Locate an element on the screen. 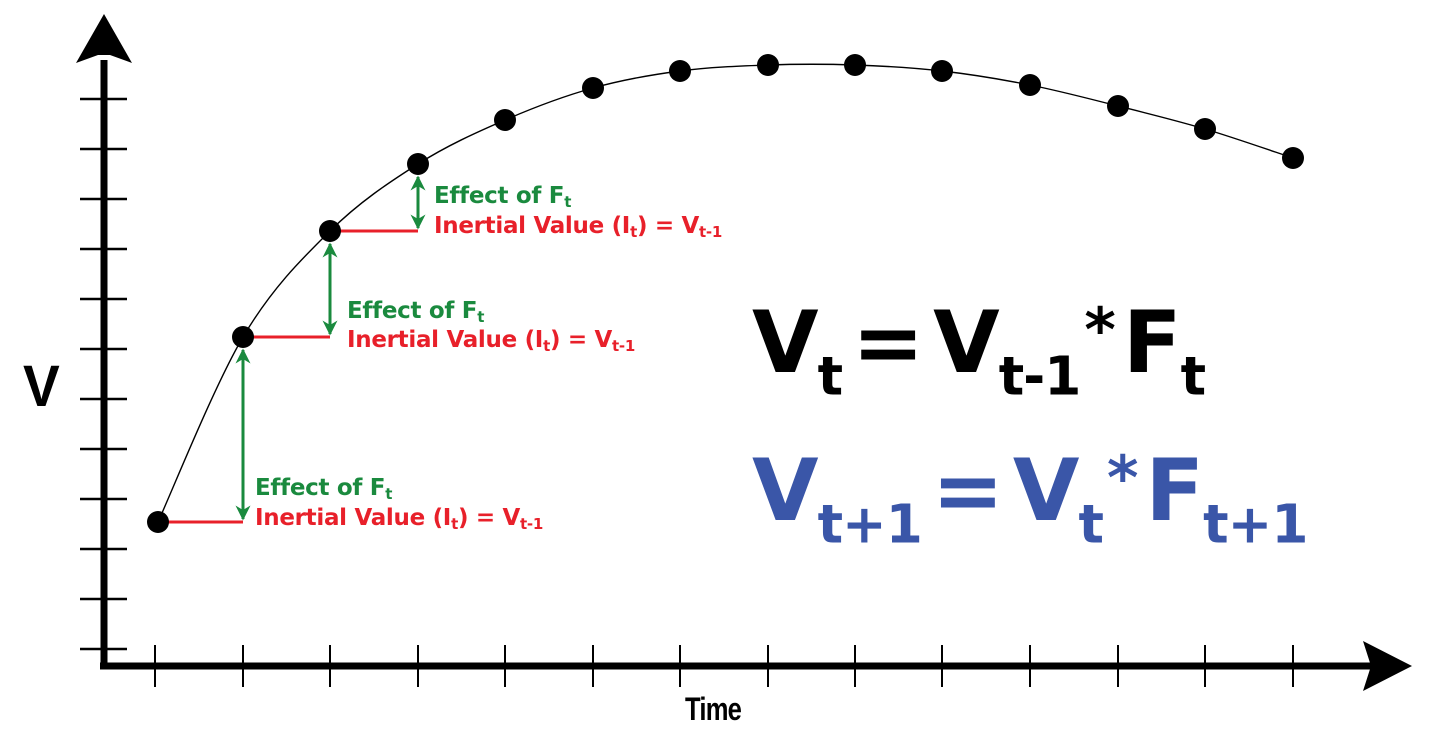 Image resolution: width=1447 pixels, height=735 pixels. inertial-label-1: Inertial Value (It) = Vt-1 is located at coordinates (399, 519).